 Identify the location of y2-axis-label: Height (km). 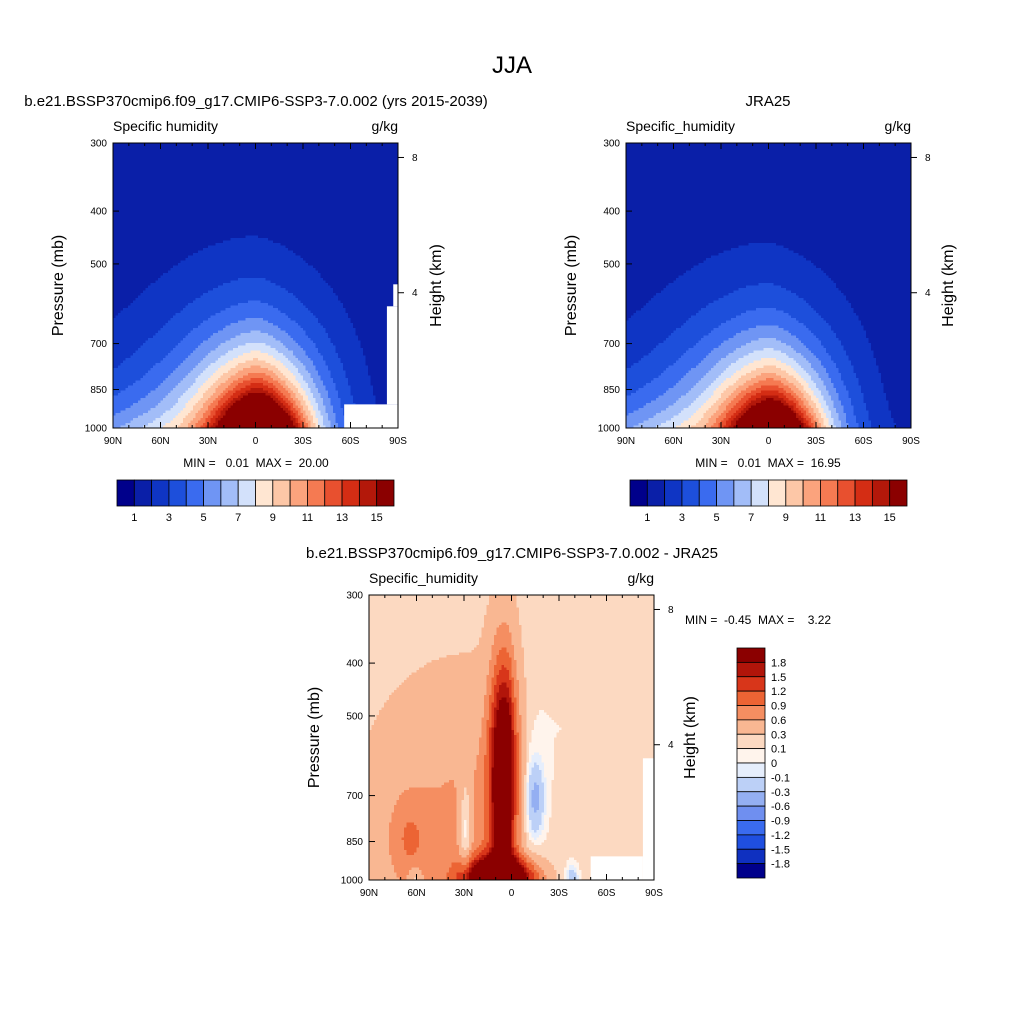
(948, 285).